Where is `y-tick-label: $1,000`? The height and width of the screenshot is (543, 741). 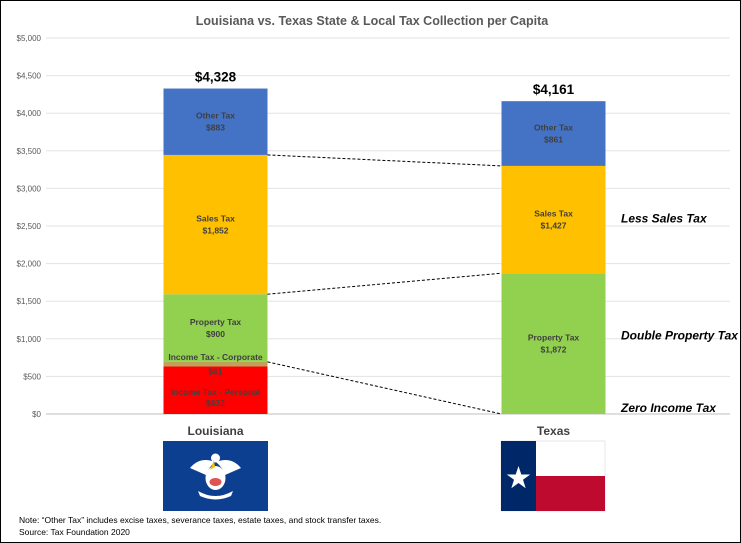 y-tick-label: $1,000 is located at coordinates (29, 339).